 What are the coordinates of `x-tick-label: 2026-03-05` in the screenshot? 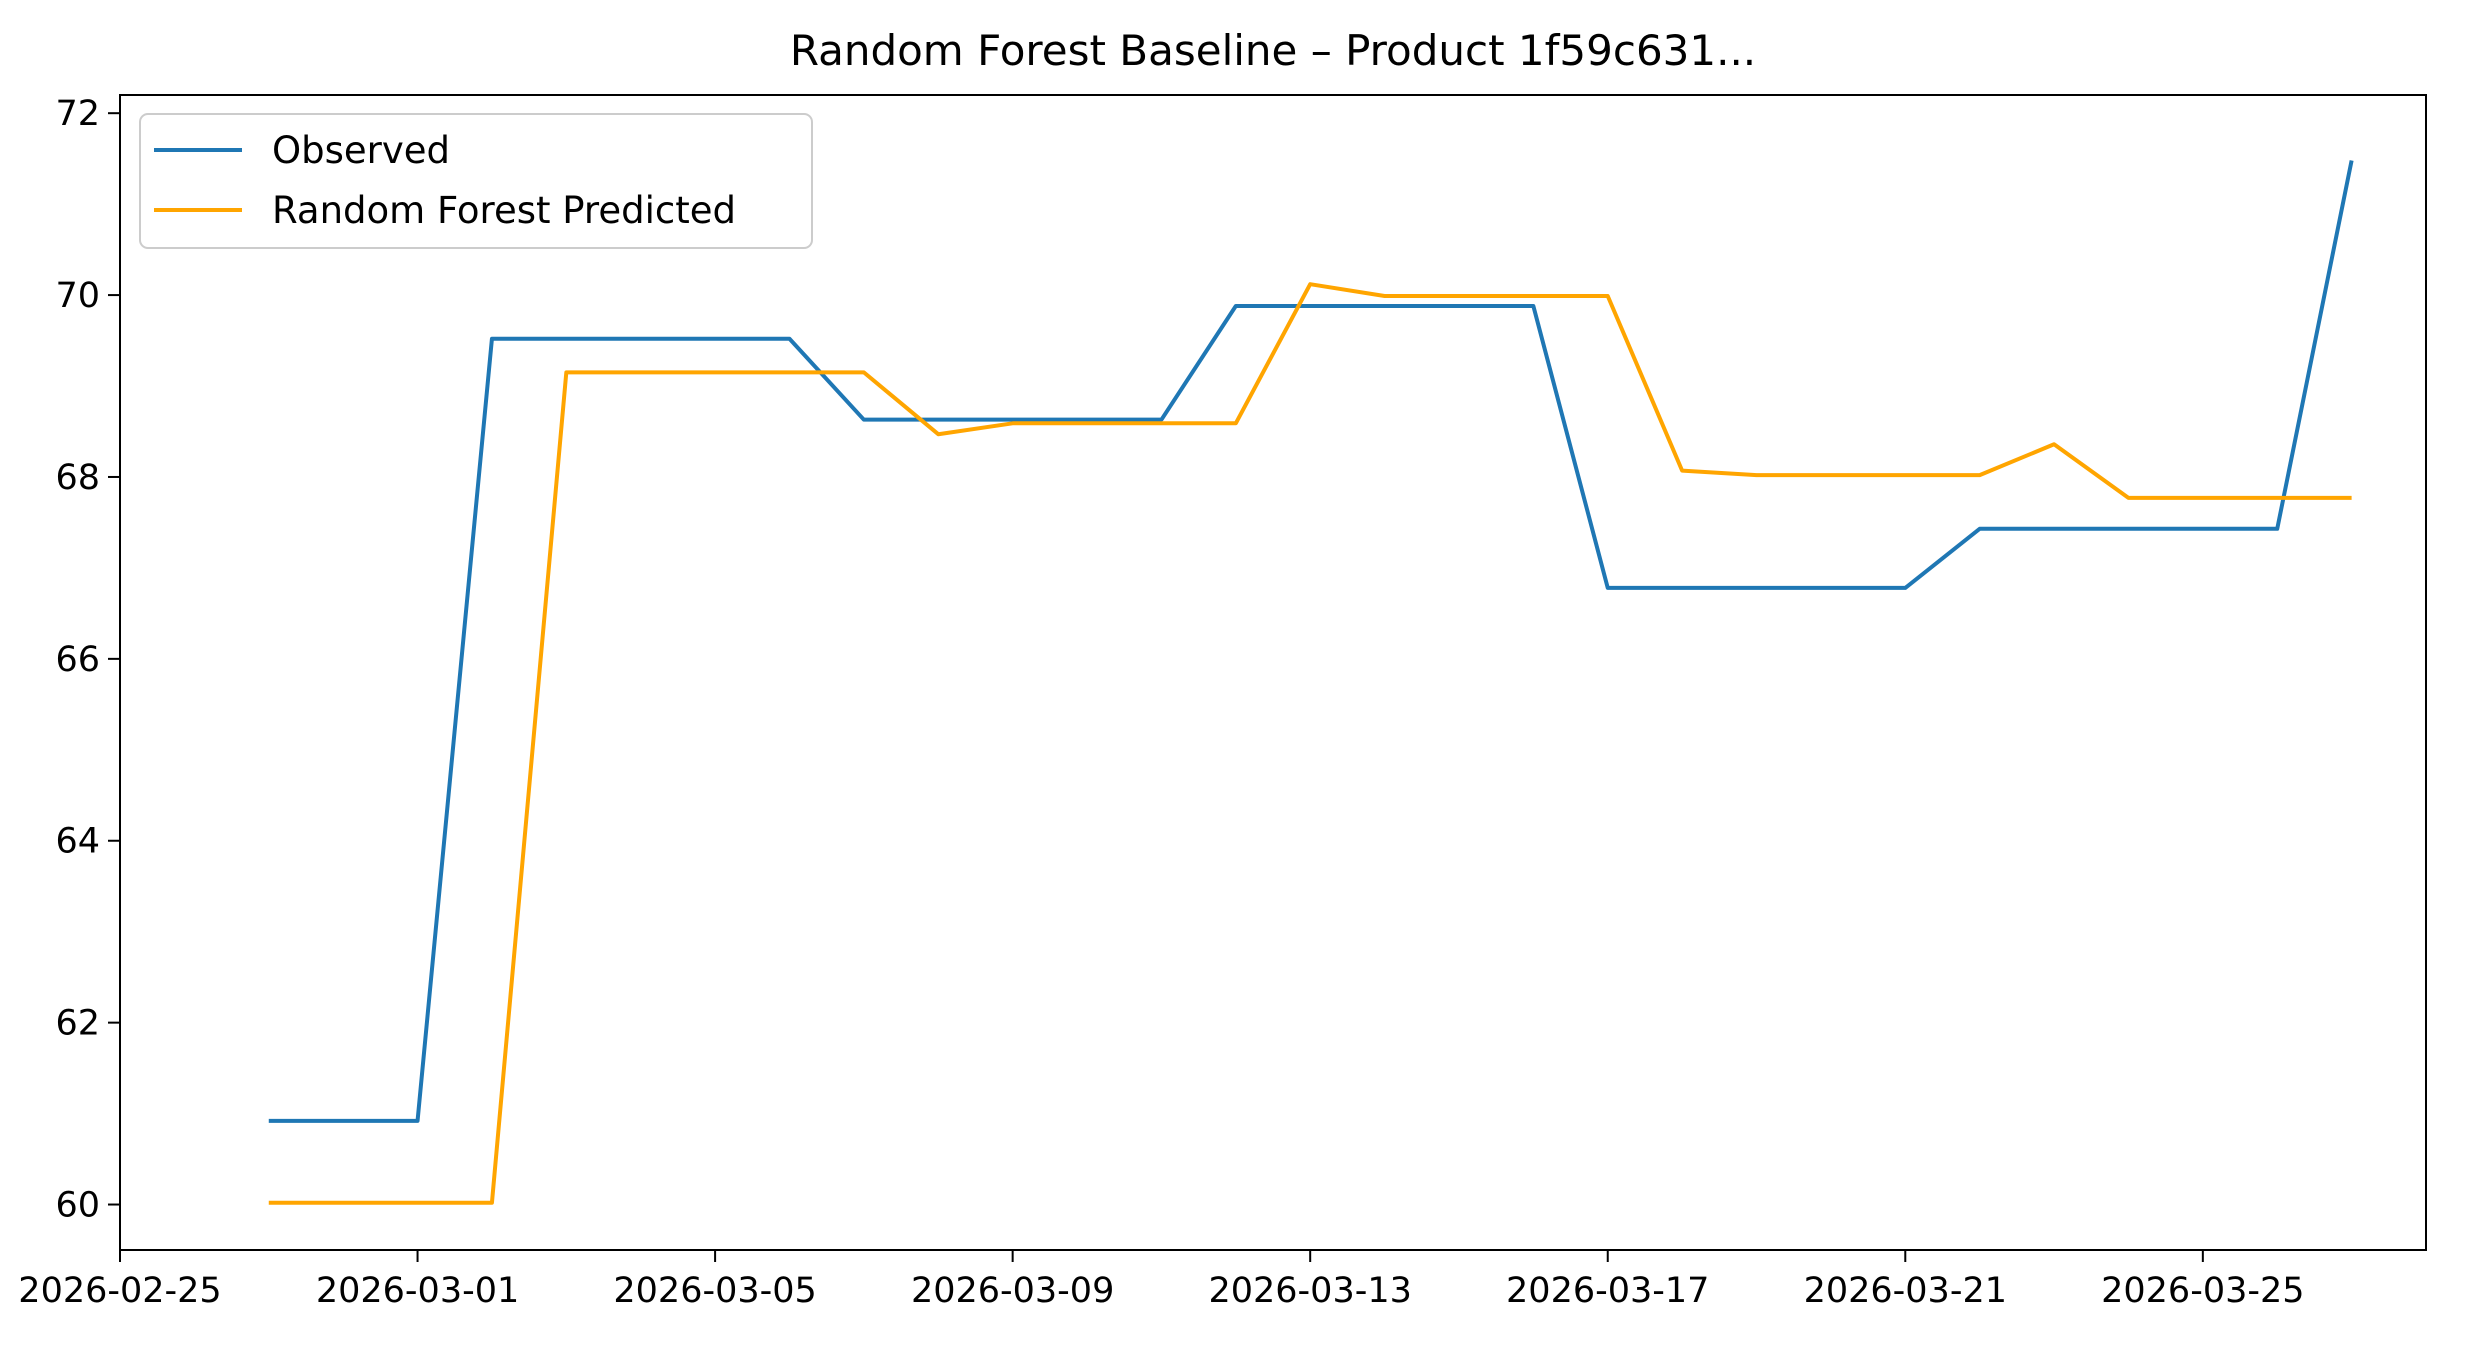 It's located at (714, 1291).